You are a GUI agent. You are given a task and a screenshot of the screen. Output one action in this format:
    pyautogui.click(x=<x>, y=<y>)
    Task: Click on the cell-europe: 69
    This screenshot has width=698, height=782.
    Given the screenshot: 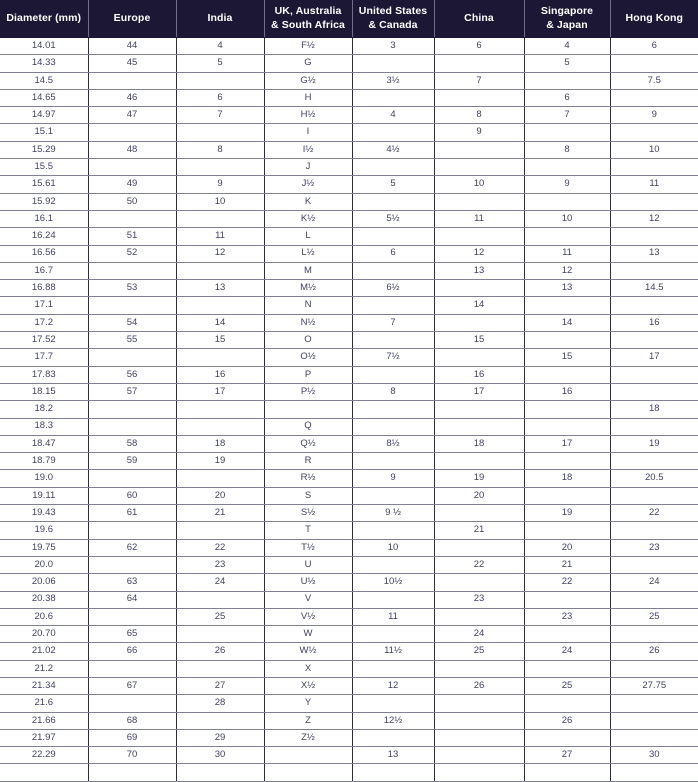 What is the action you would take?
    pyautogui.click(x=132, y=738)
    